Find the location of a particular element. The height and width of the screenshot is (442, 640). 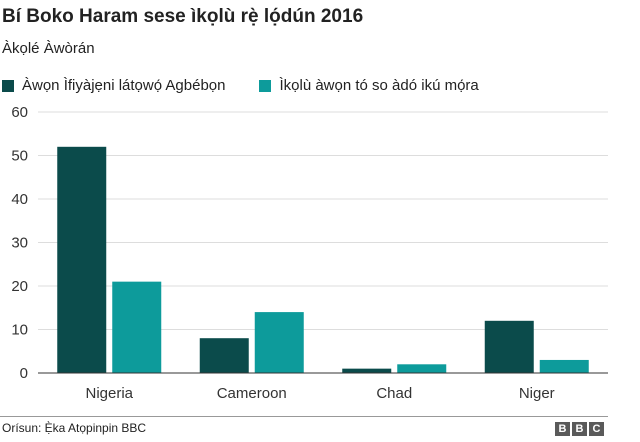

x-tick-label: Niger is located at coordinates (537, 393).